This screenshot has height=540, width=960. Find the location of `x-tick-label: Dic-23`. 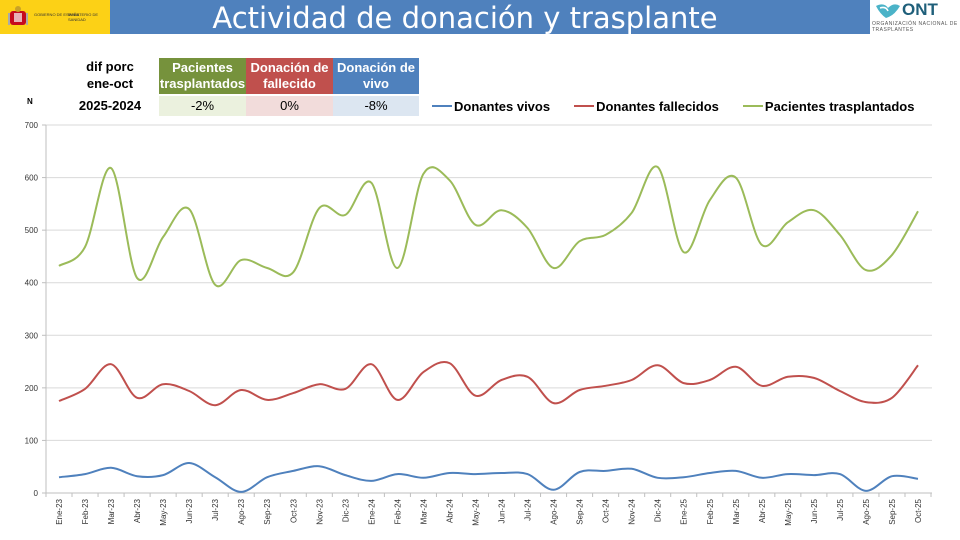

x-tick-label: Dic-23 is located at coordinates (345, 510).